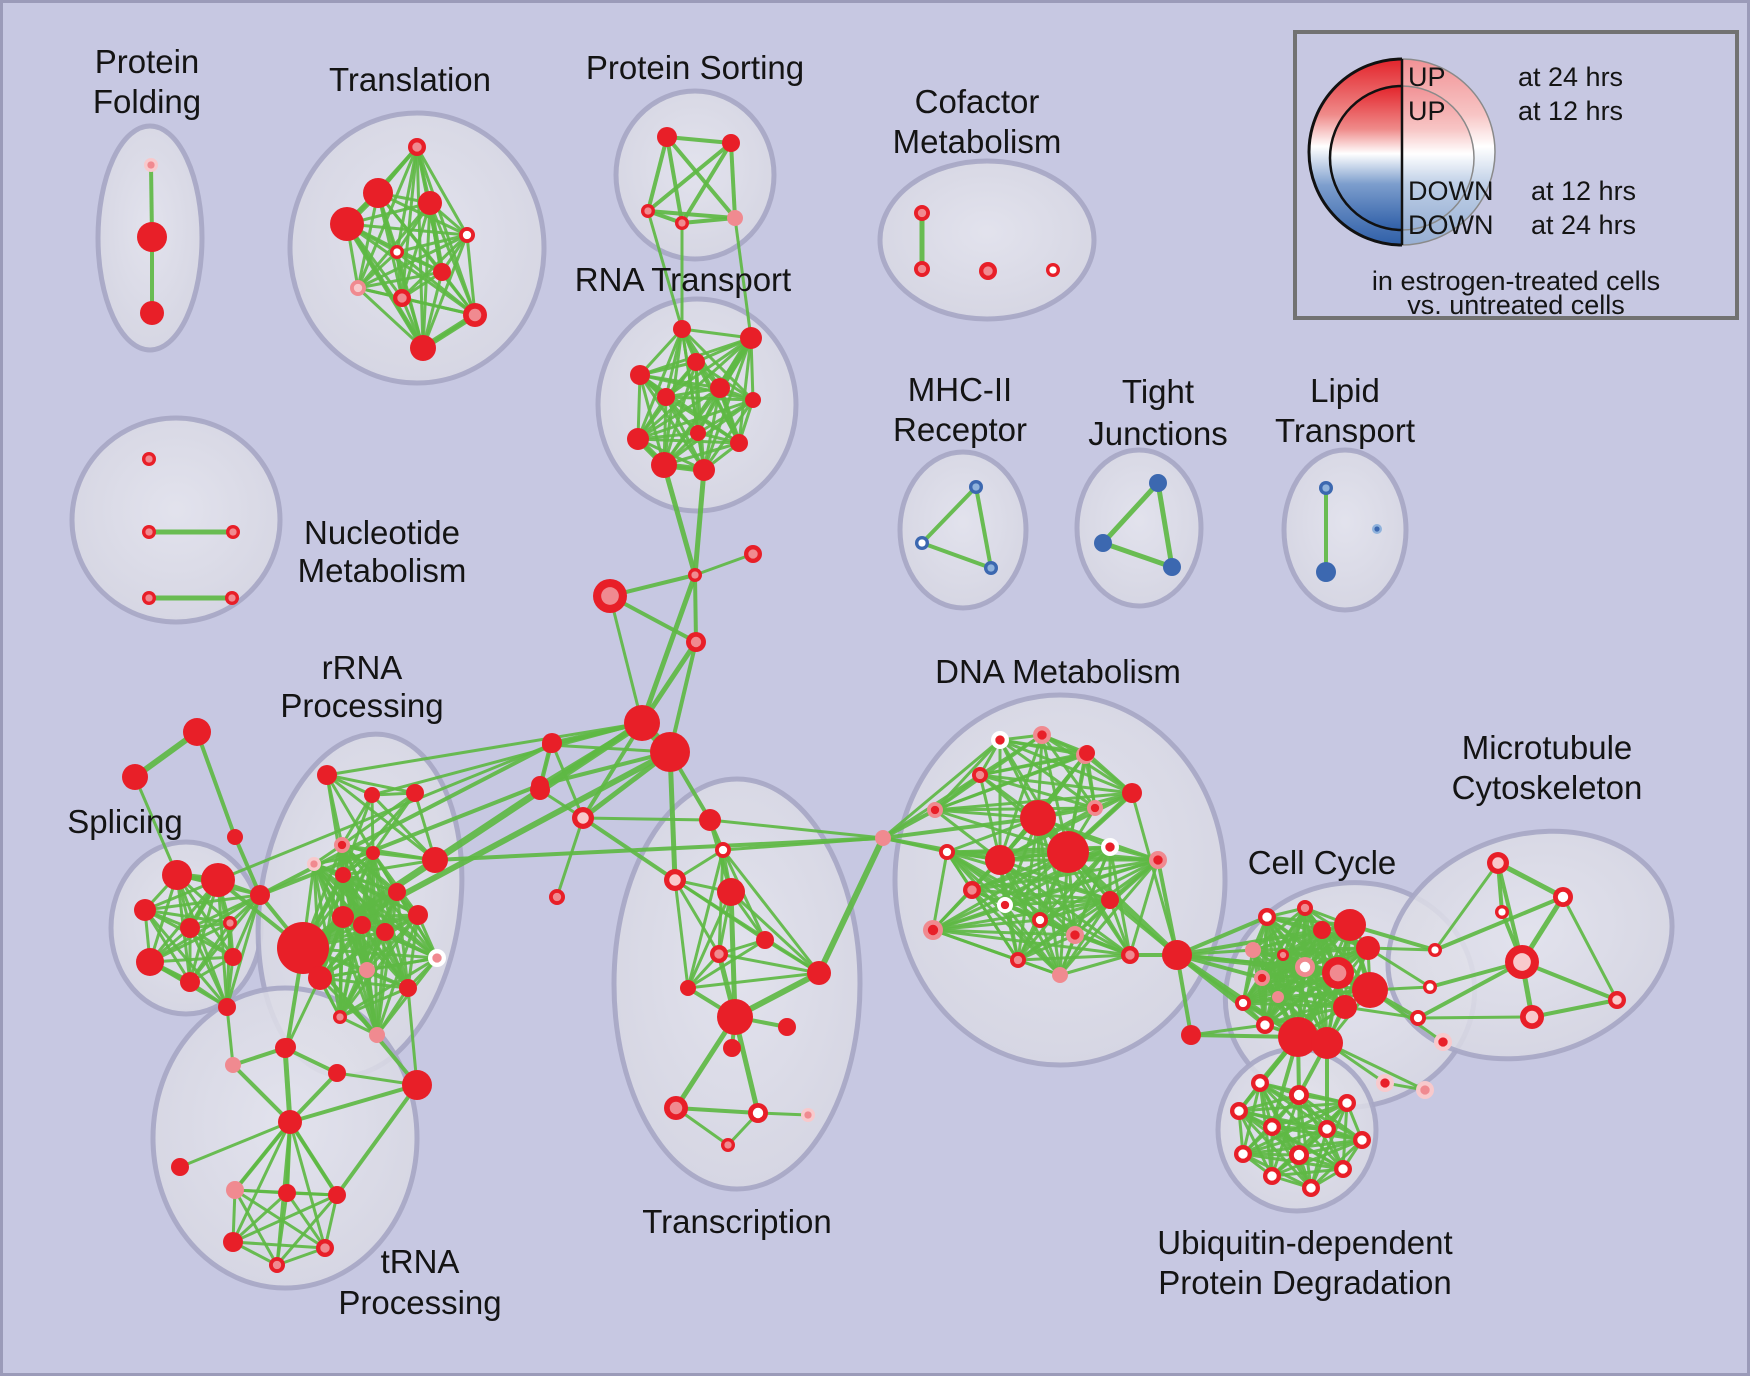  What do you see at coordinates (125, 821) in the screenshot?
I see `cluster-label-splicing: Splicing` at bounding box center [125, 821].